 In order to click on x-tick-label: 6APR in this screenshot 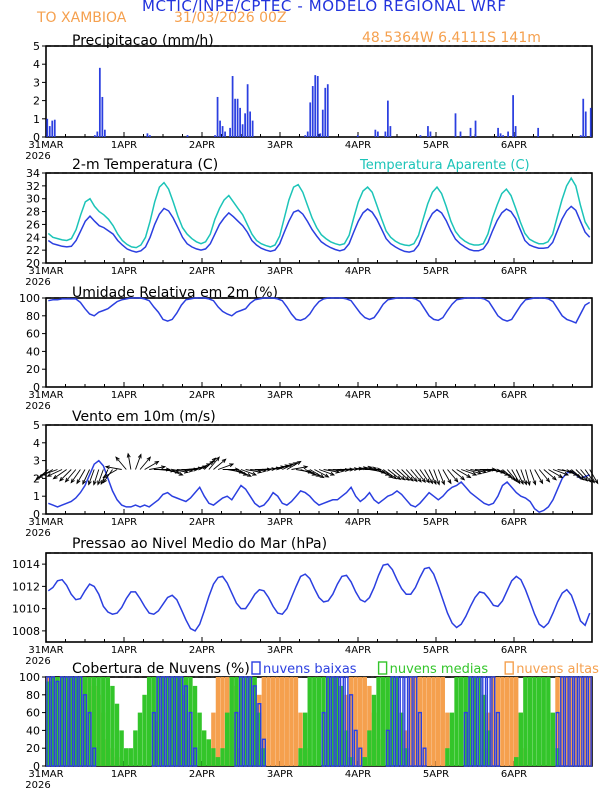, I will do `click(514, 774)`.